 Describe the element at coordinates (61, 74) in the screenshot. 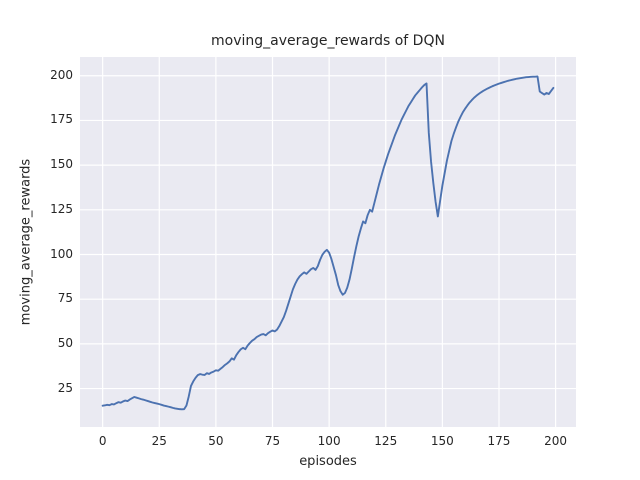

I see `y-tick-label: 200` at that location.